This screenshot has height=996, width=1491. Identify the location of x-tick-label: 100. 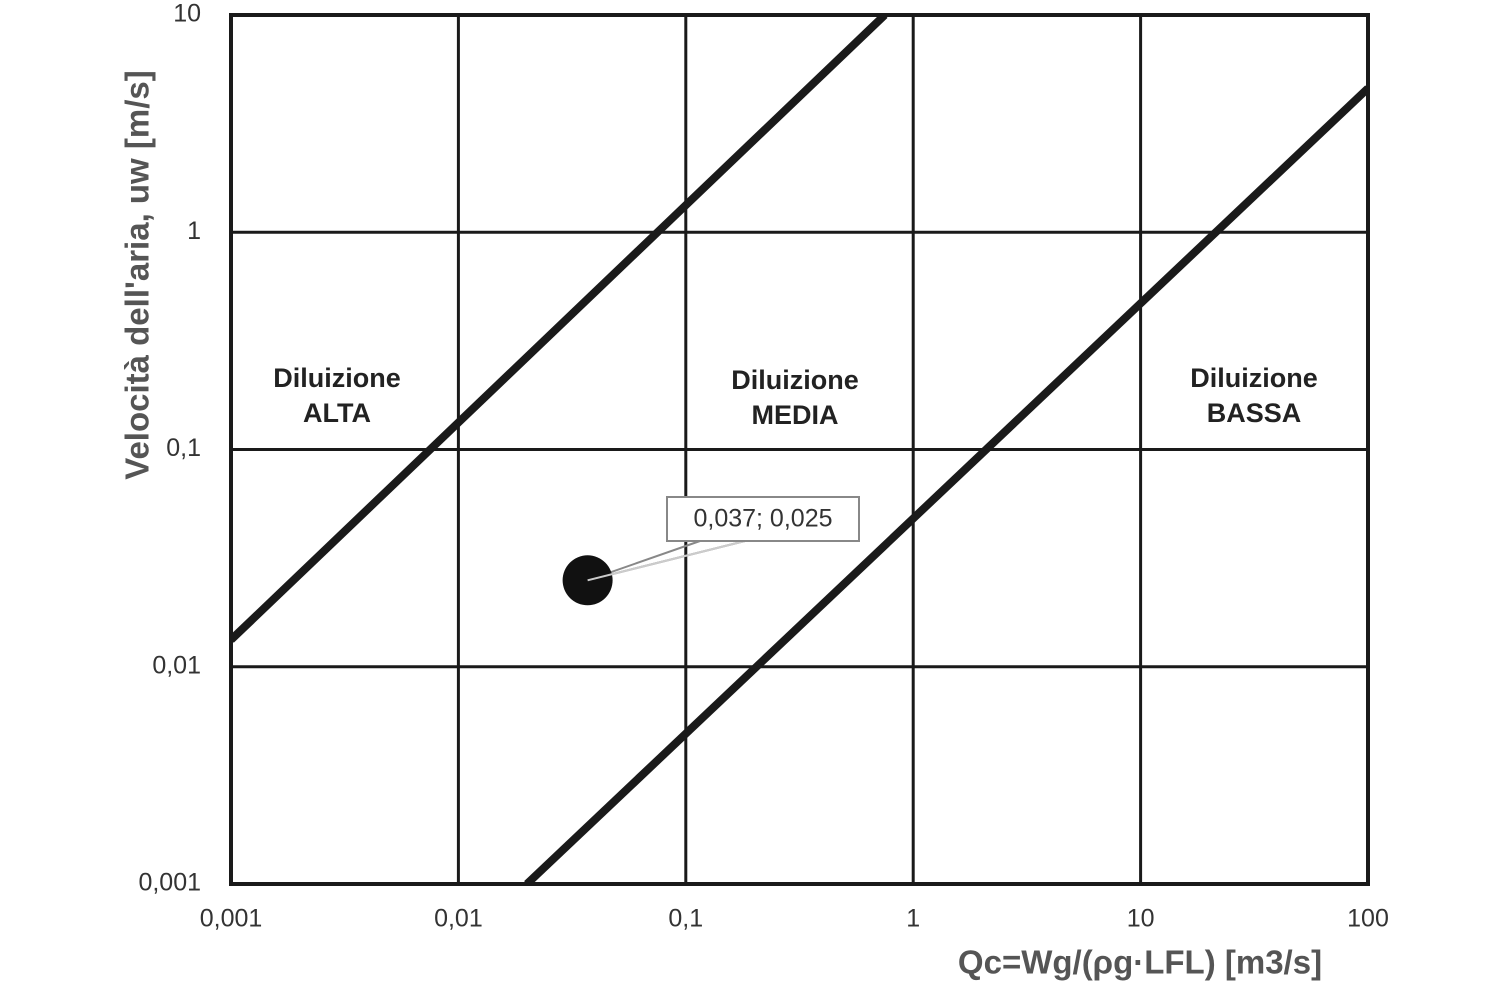
(1368, 919).